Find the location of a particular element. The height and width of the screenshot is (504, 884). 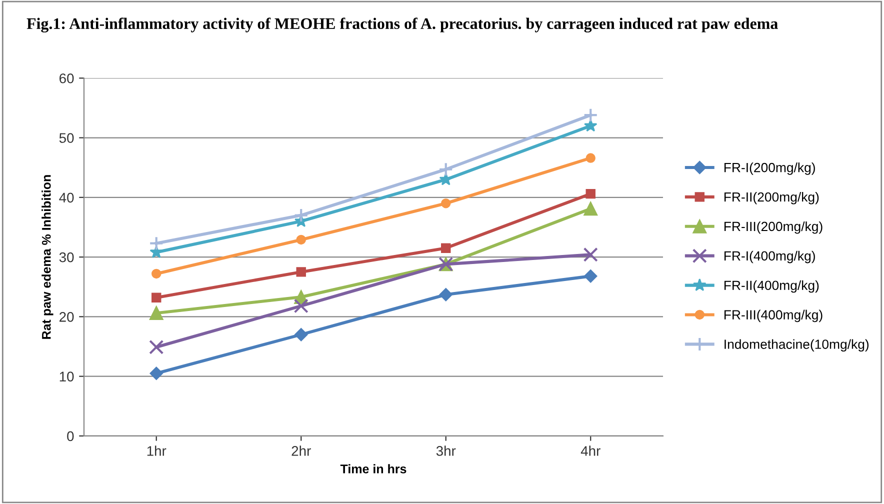

legend-label: FR-I(400mg/kg) is located at coordinates (769, 257).